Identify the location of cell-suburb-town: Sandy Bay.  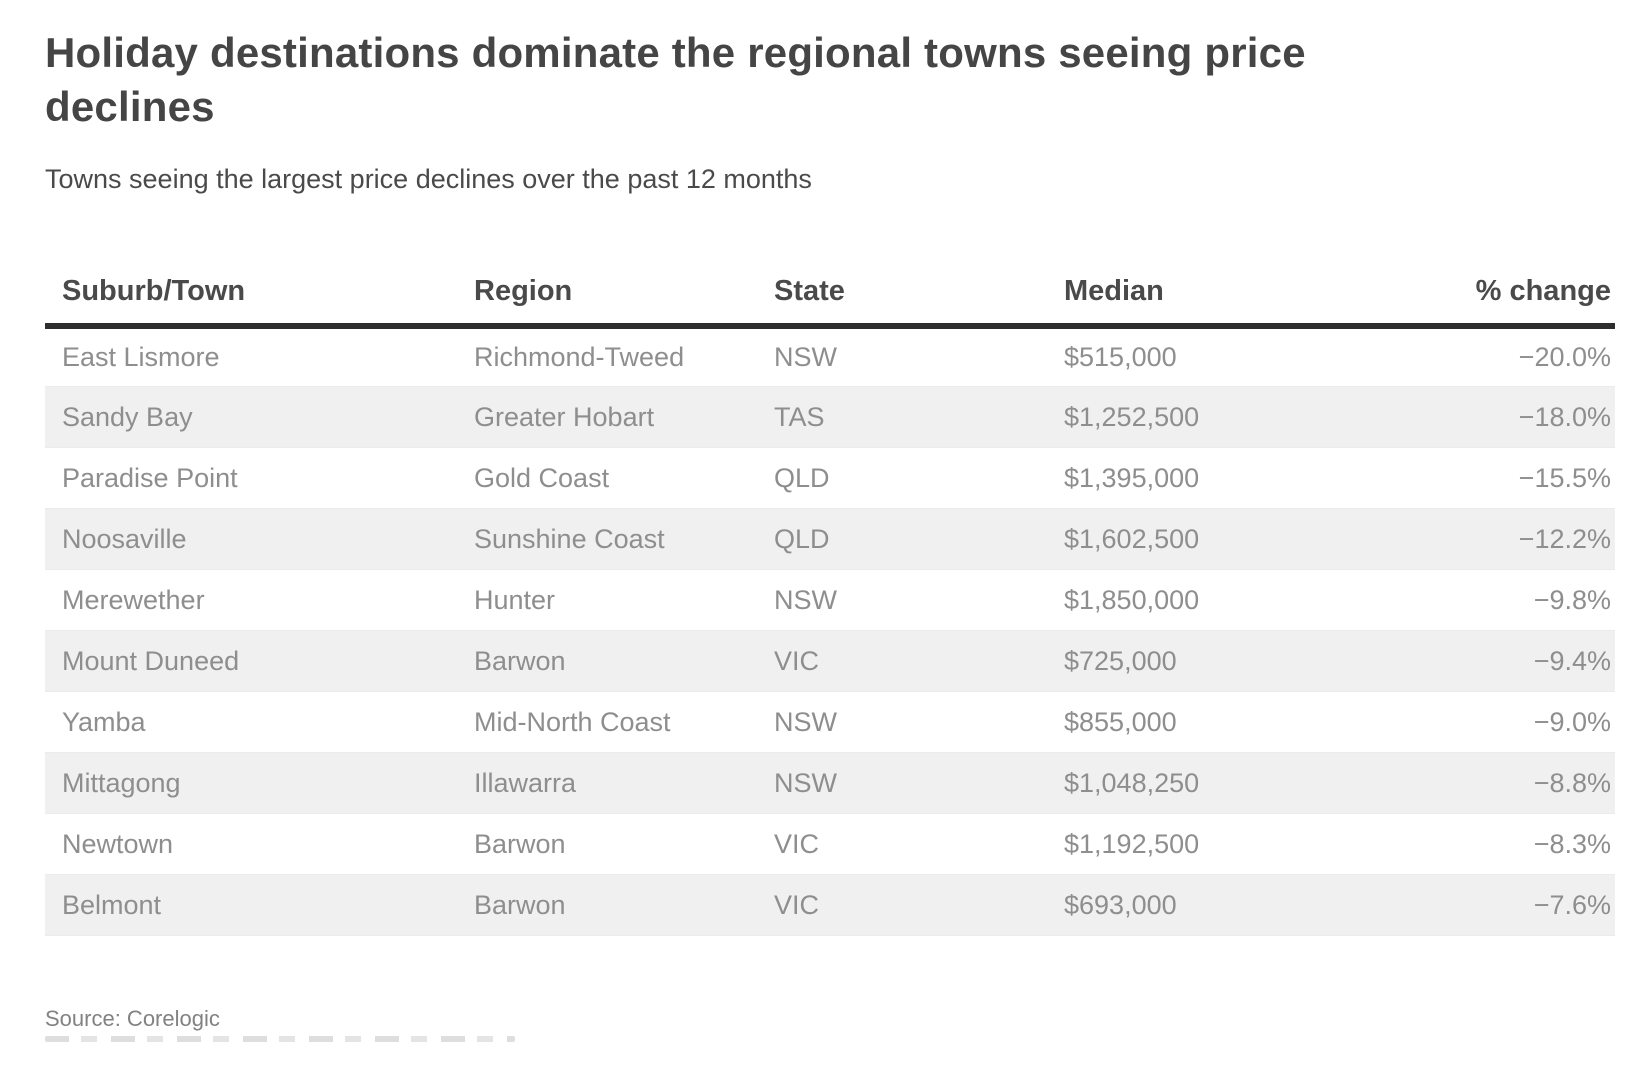
(259, 417).